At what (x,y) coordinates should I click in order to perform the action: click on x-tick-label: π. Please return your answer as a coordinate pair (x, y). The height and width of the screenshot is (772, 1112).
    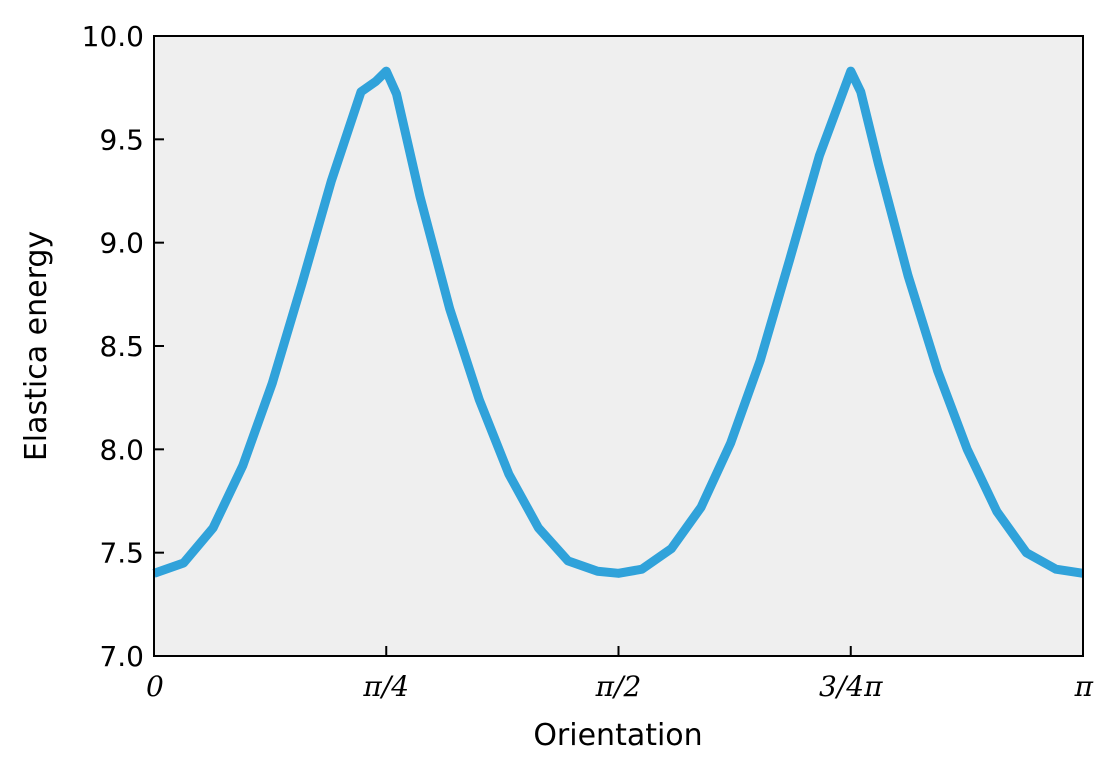
    Looking at the image, I should click on (1084, 686).